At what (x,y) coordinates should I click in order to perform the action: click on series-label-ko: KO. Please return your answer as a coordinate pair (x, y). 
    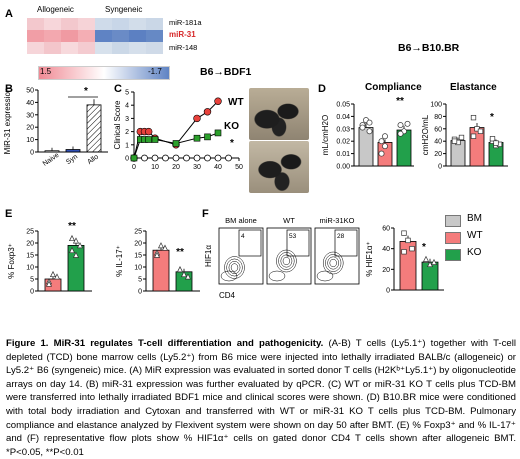
    Looking at the image, I should click on (231, 126).